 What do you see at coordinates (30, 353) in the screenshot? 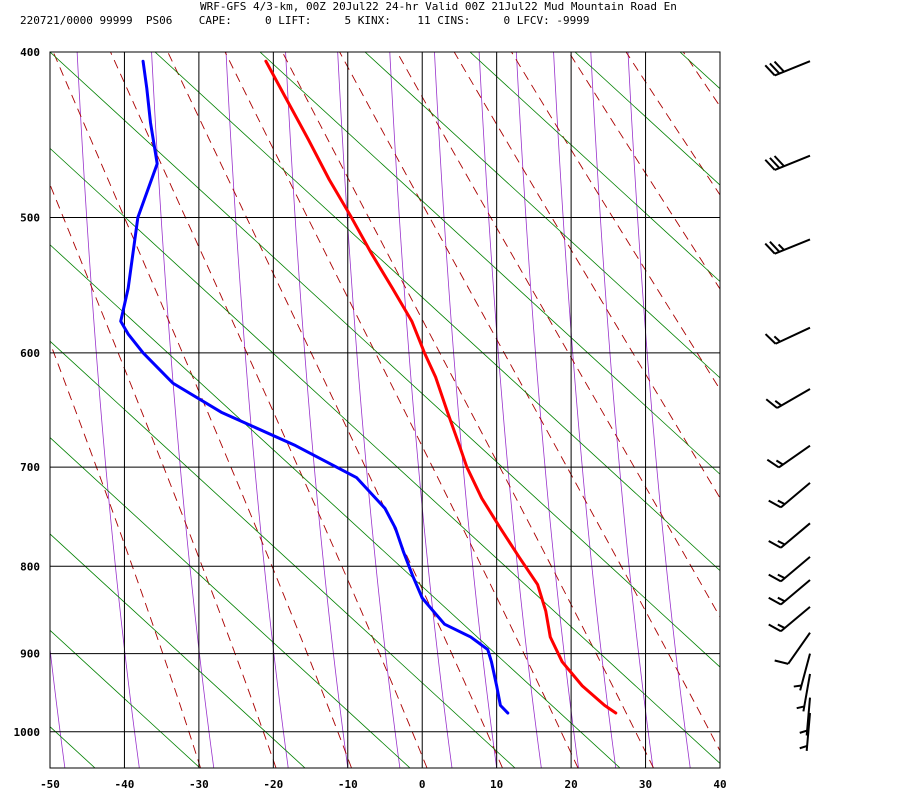
I see `y-tick-label: 600` at bounding box center [30, 353].